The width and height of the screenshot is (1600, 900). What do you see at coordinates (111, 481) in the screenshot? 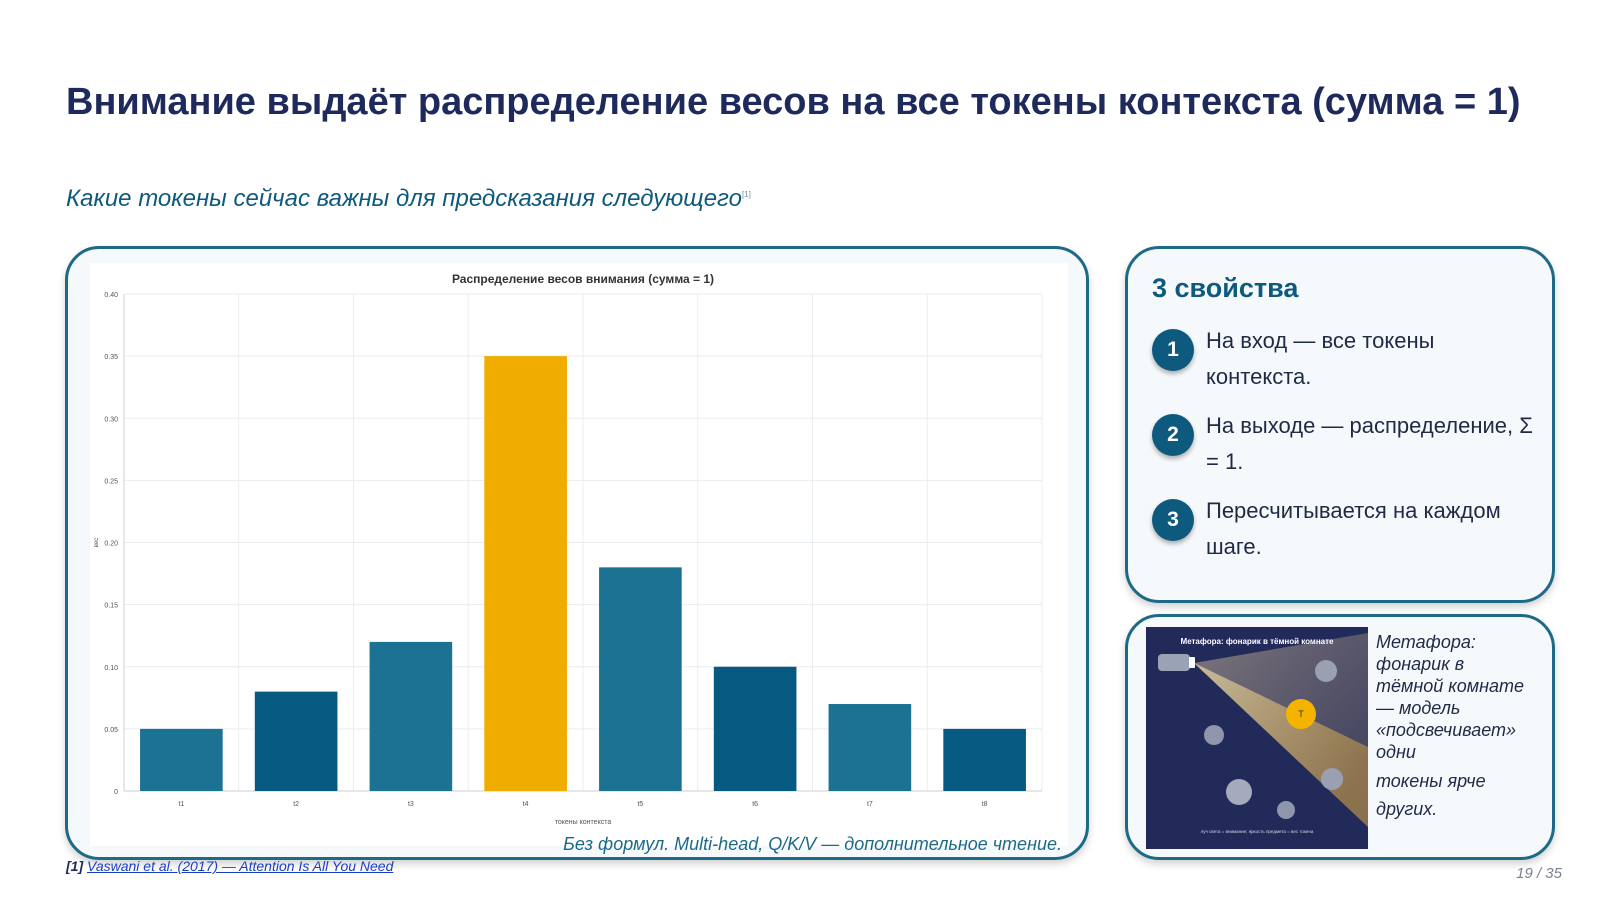
I see `y-tick-label: 0.25` at bounding box center [111, 481].